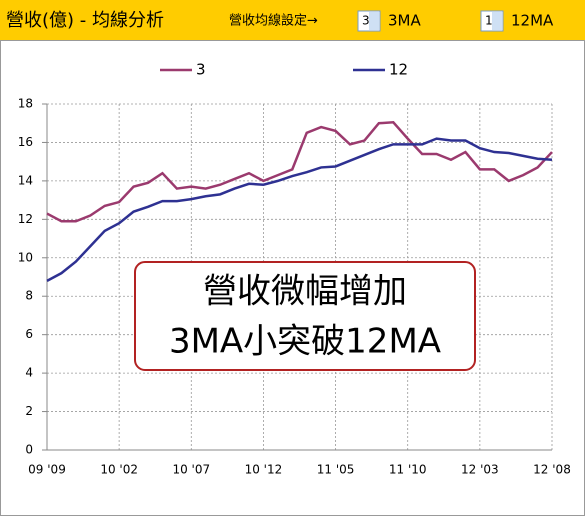  I want to click on y-tick-label: 18, so click(25, 104).